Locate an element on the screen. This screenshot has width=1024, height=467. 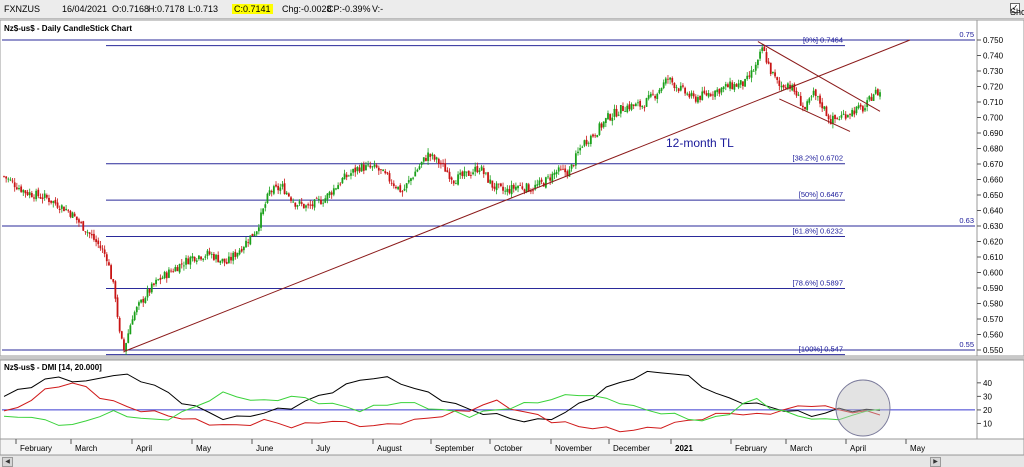
price-y-tick-label: 0.740 is located at coordinates (993, 56).